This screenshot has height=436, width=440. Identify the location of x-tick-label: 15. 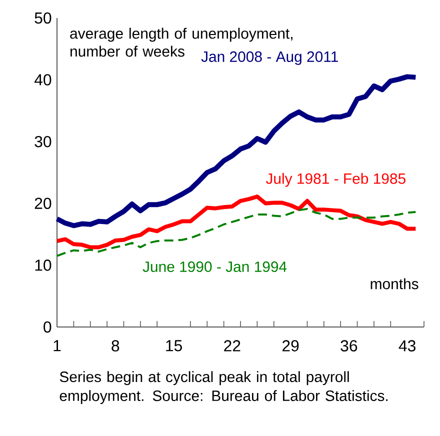
(174, 346).